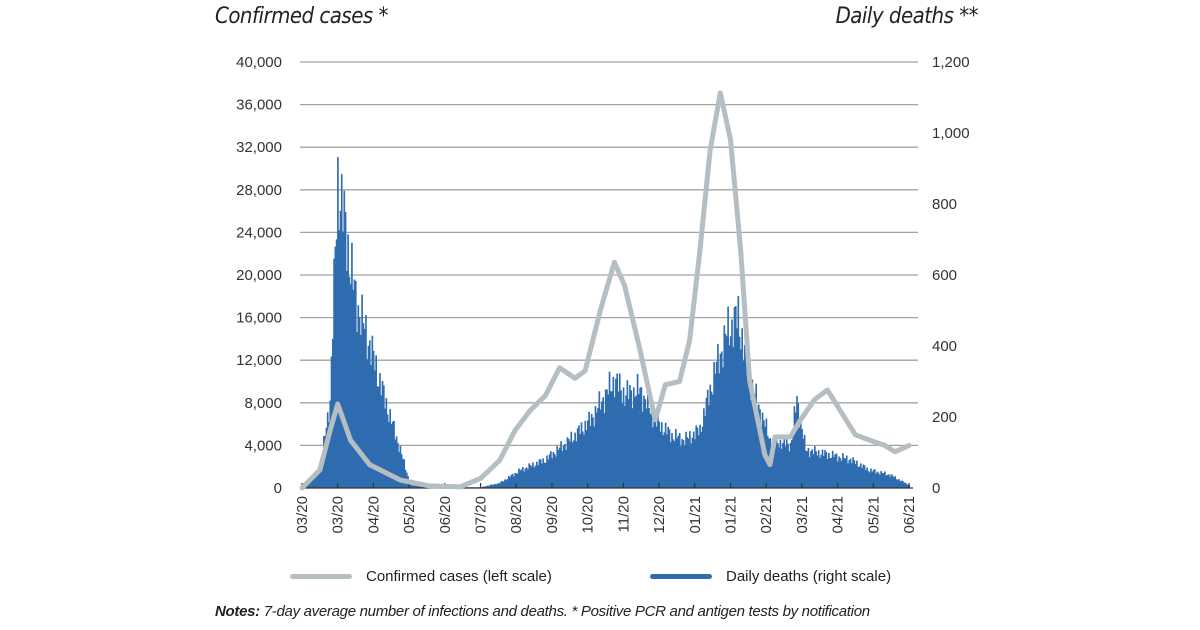 This screenshot has width=1200, height=630. What do you see at coordinates (259, 105) in the screenshot?
I see `left-tick-label: 36,000` at bounding box center [259, 105].